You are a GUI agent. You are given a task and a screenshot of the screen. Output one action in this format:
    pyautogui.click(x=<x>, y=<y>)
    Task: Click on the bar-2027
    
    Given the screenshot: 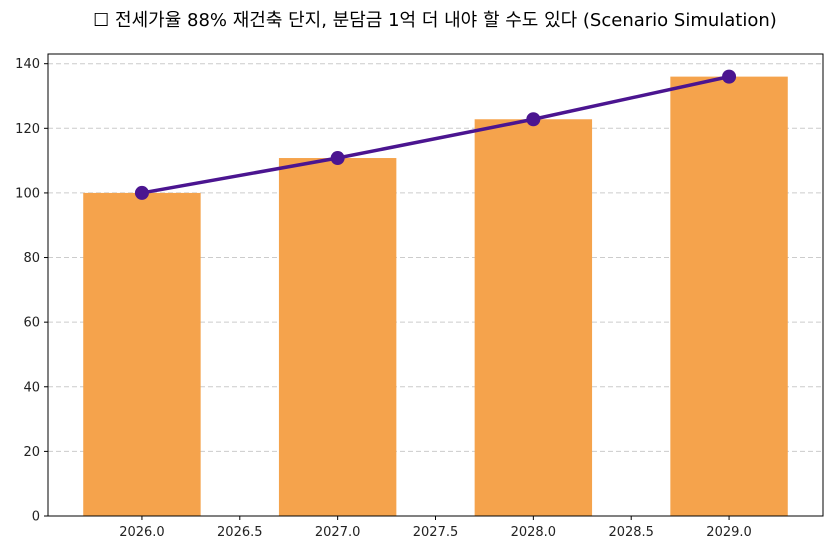 What is the action you would take?
    pyautogui.click(x=337, y=337)
    